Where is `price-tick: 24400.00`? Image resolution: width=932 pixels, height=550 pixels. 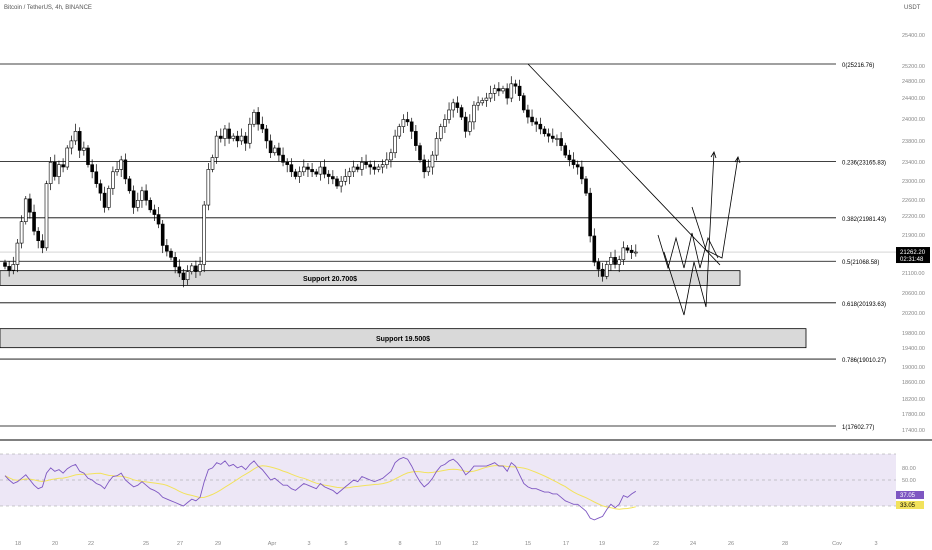 price-tick: 24400.00 is located at coordinates (913, 99).